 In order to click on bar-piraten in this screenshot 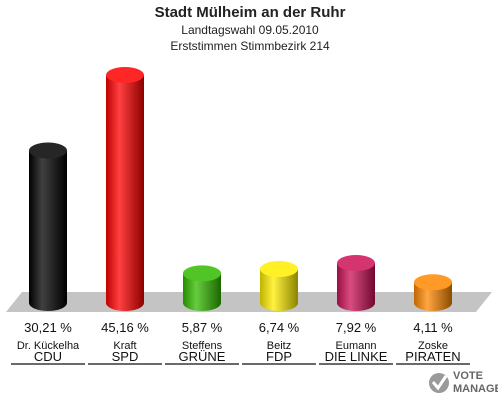, I will do `click(433, 292)`.